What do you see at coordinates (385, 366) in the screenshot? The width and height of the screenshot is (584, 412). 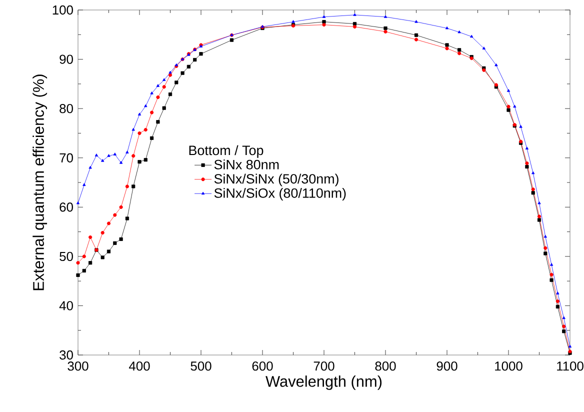 I see `x-tick-label: 800` at bounding box center [385, 366].